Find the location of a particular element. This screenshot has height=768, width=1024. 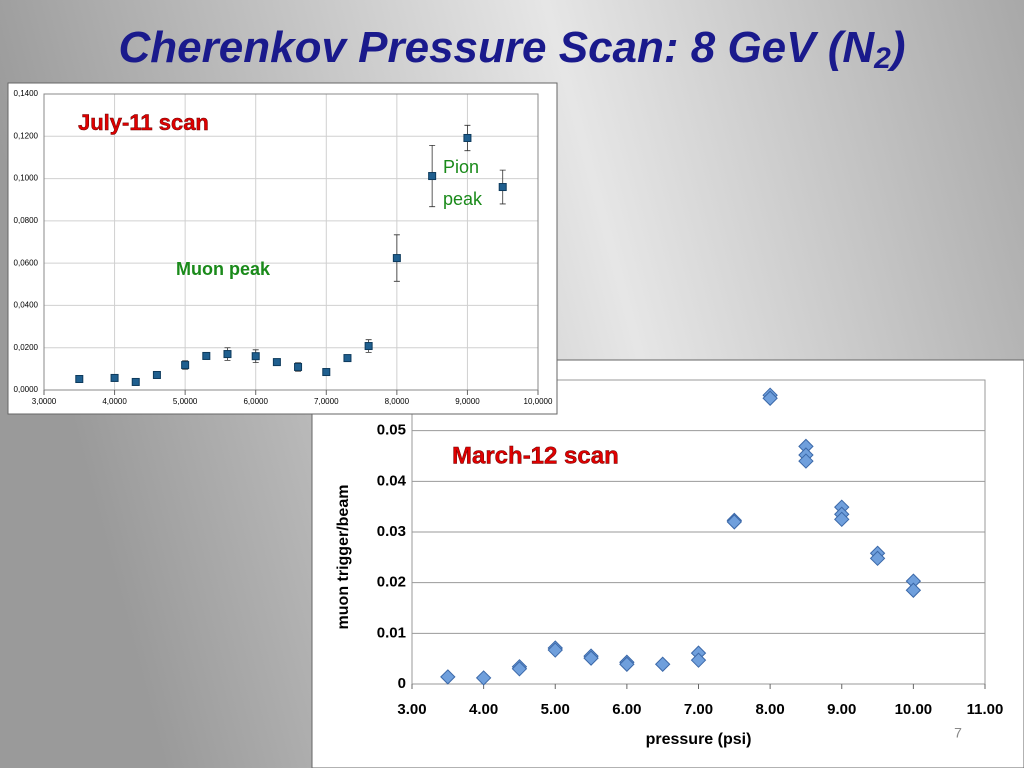

y-tick-label: 0,0000 is located at coordinates (26, 389).